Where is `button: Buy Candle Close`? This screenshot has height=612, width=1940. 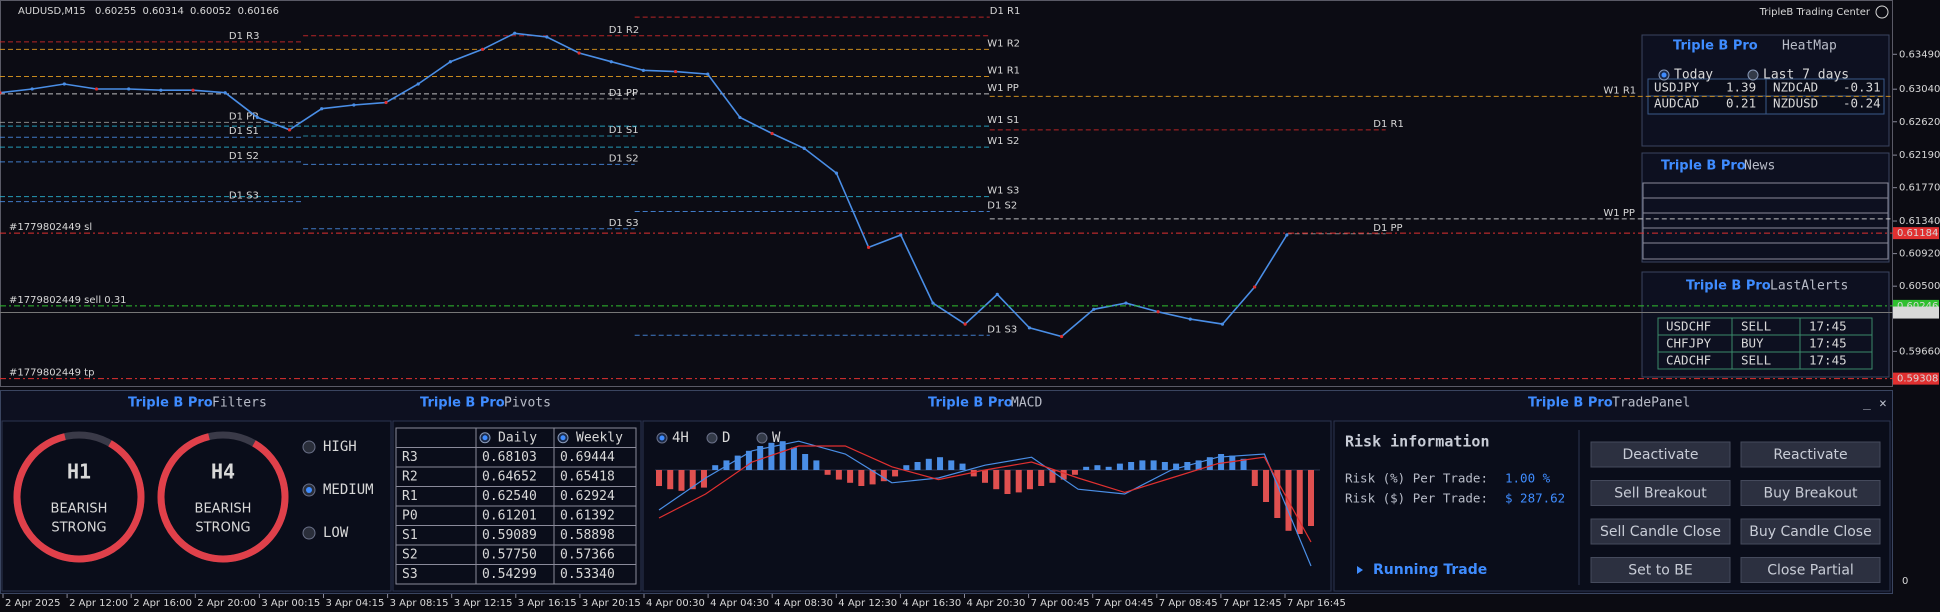 button: Buy Candle Close is located at coordinates (1810, 531).